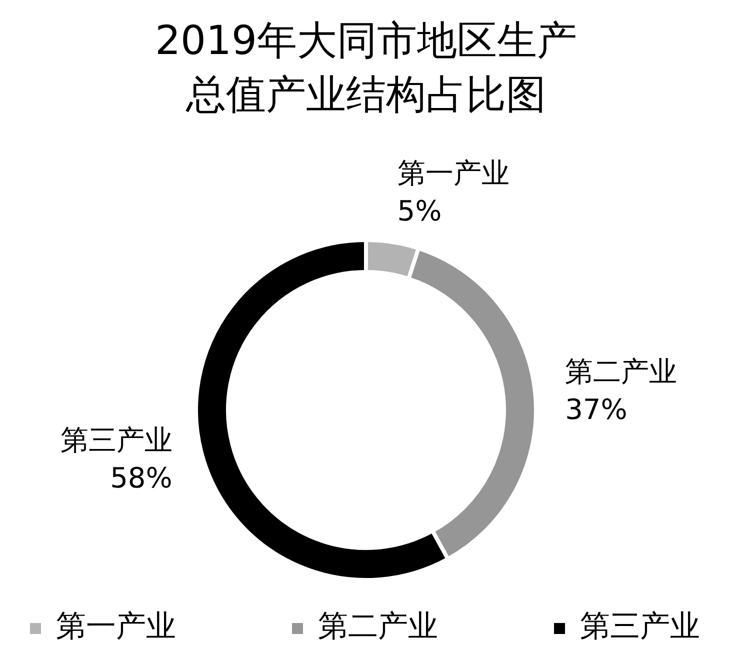  Describe the element at coordinates (596, 409) in the screenshot. I see `data-label: 37%` at that location.